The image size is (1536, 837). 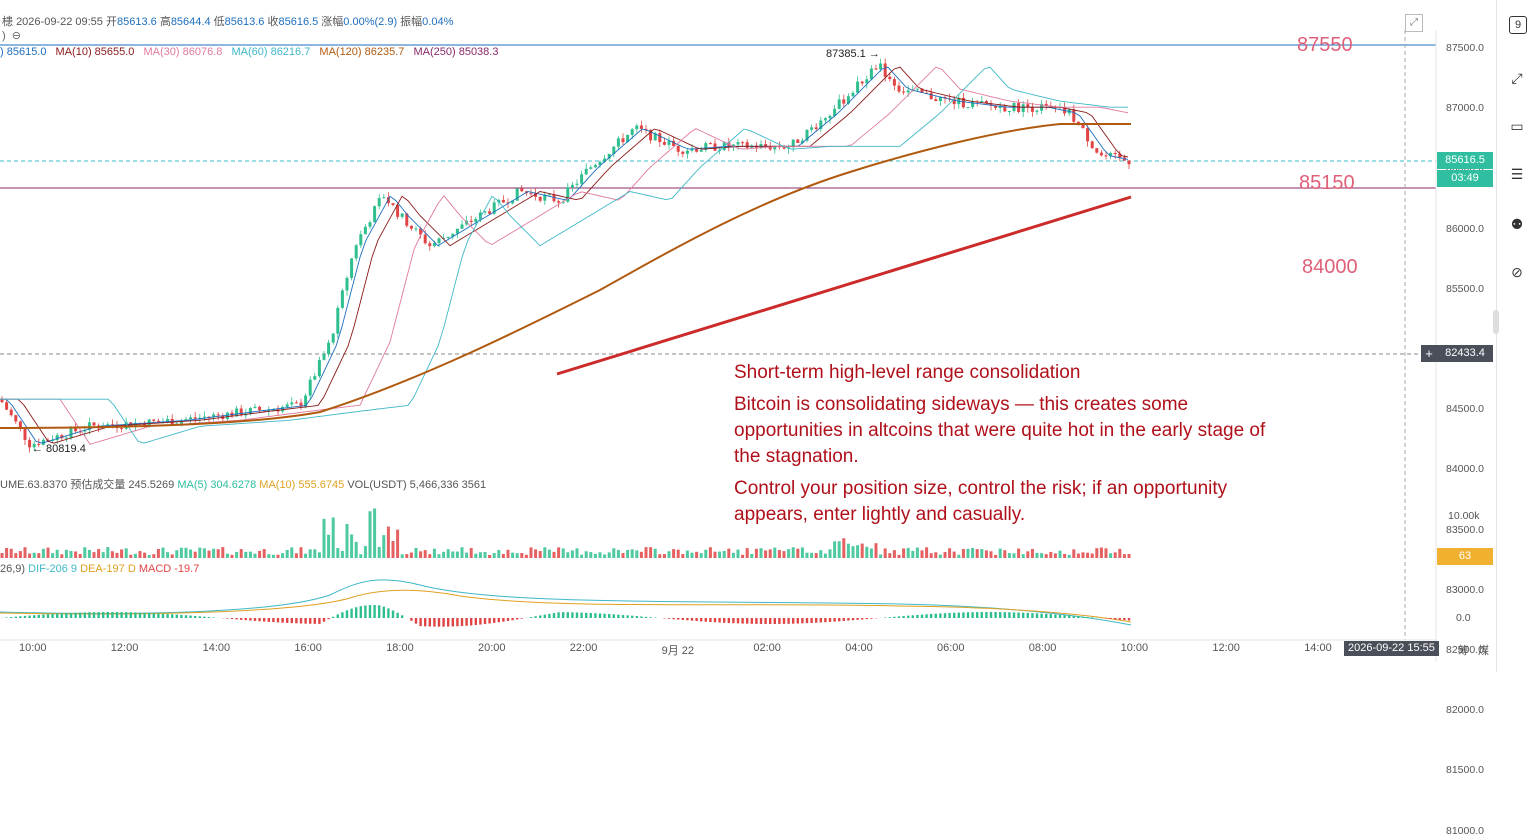 What do you see at coordinates (1517, 174) in the screenshot?
I see `layers-icon: ☰` at bounding box center [1517, 174].